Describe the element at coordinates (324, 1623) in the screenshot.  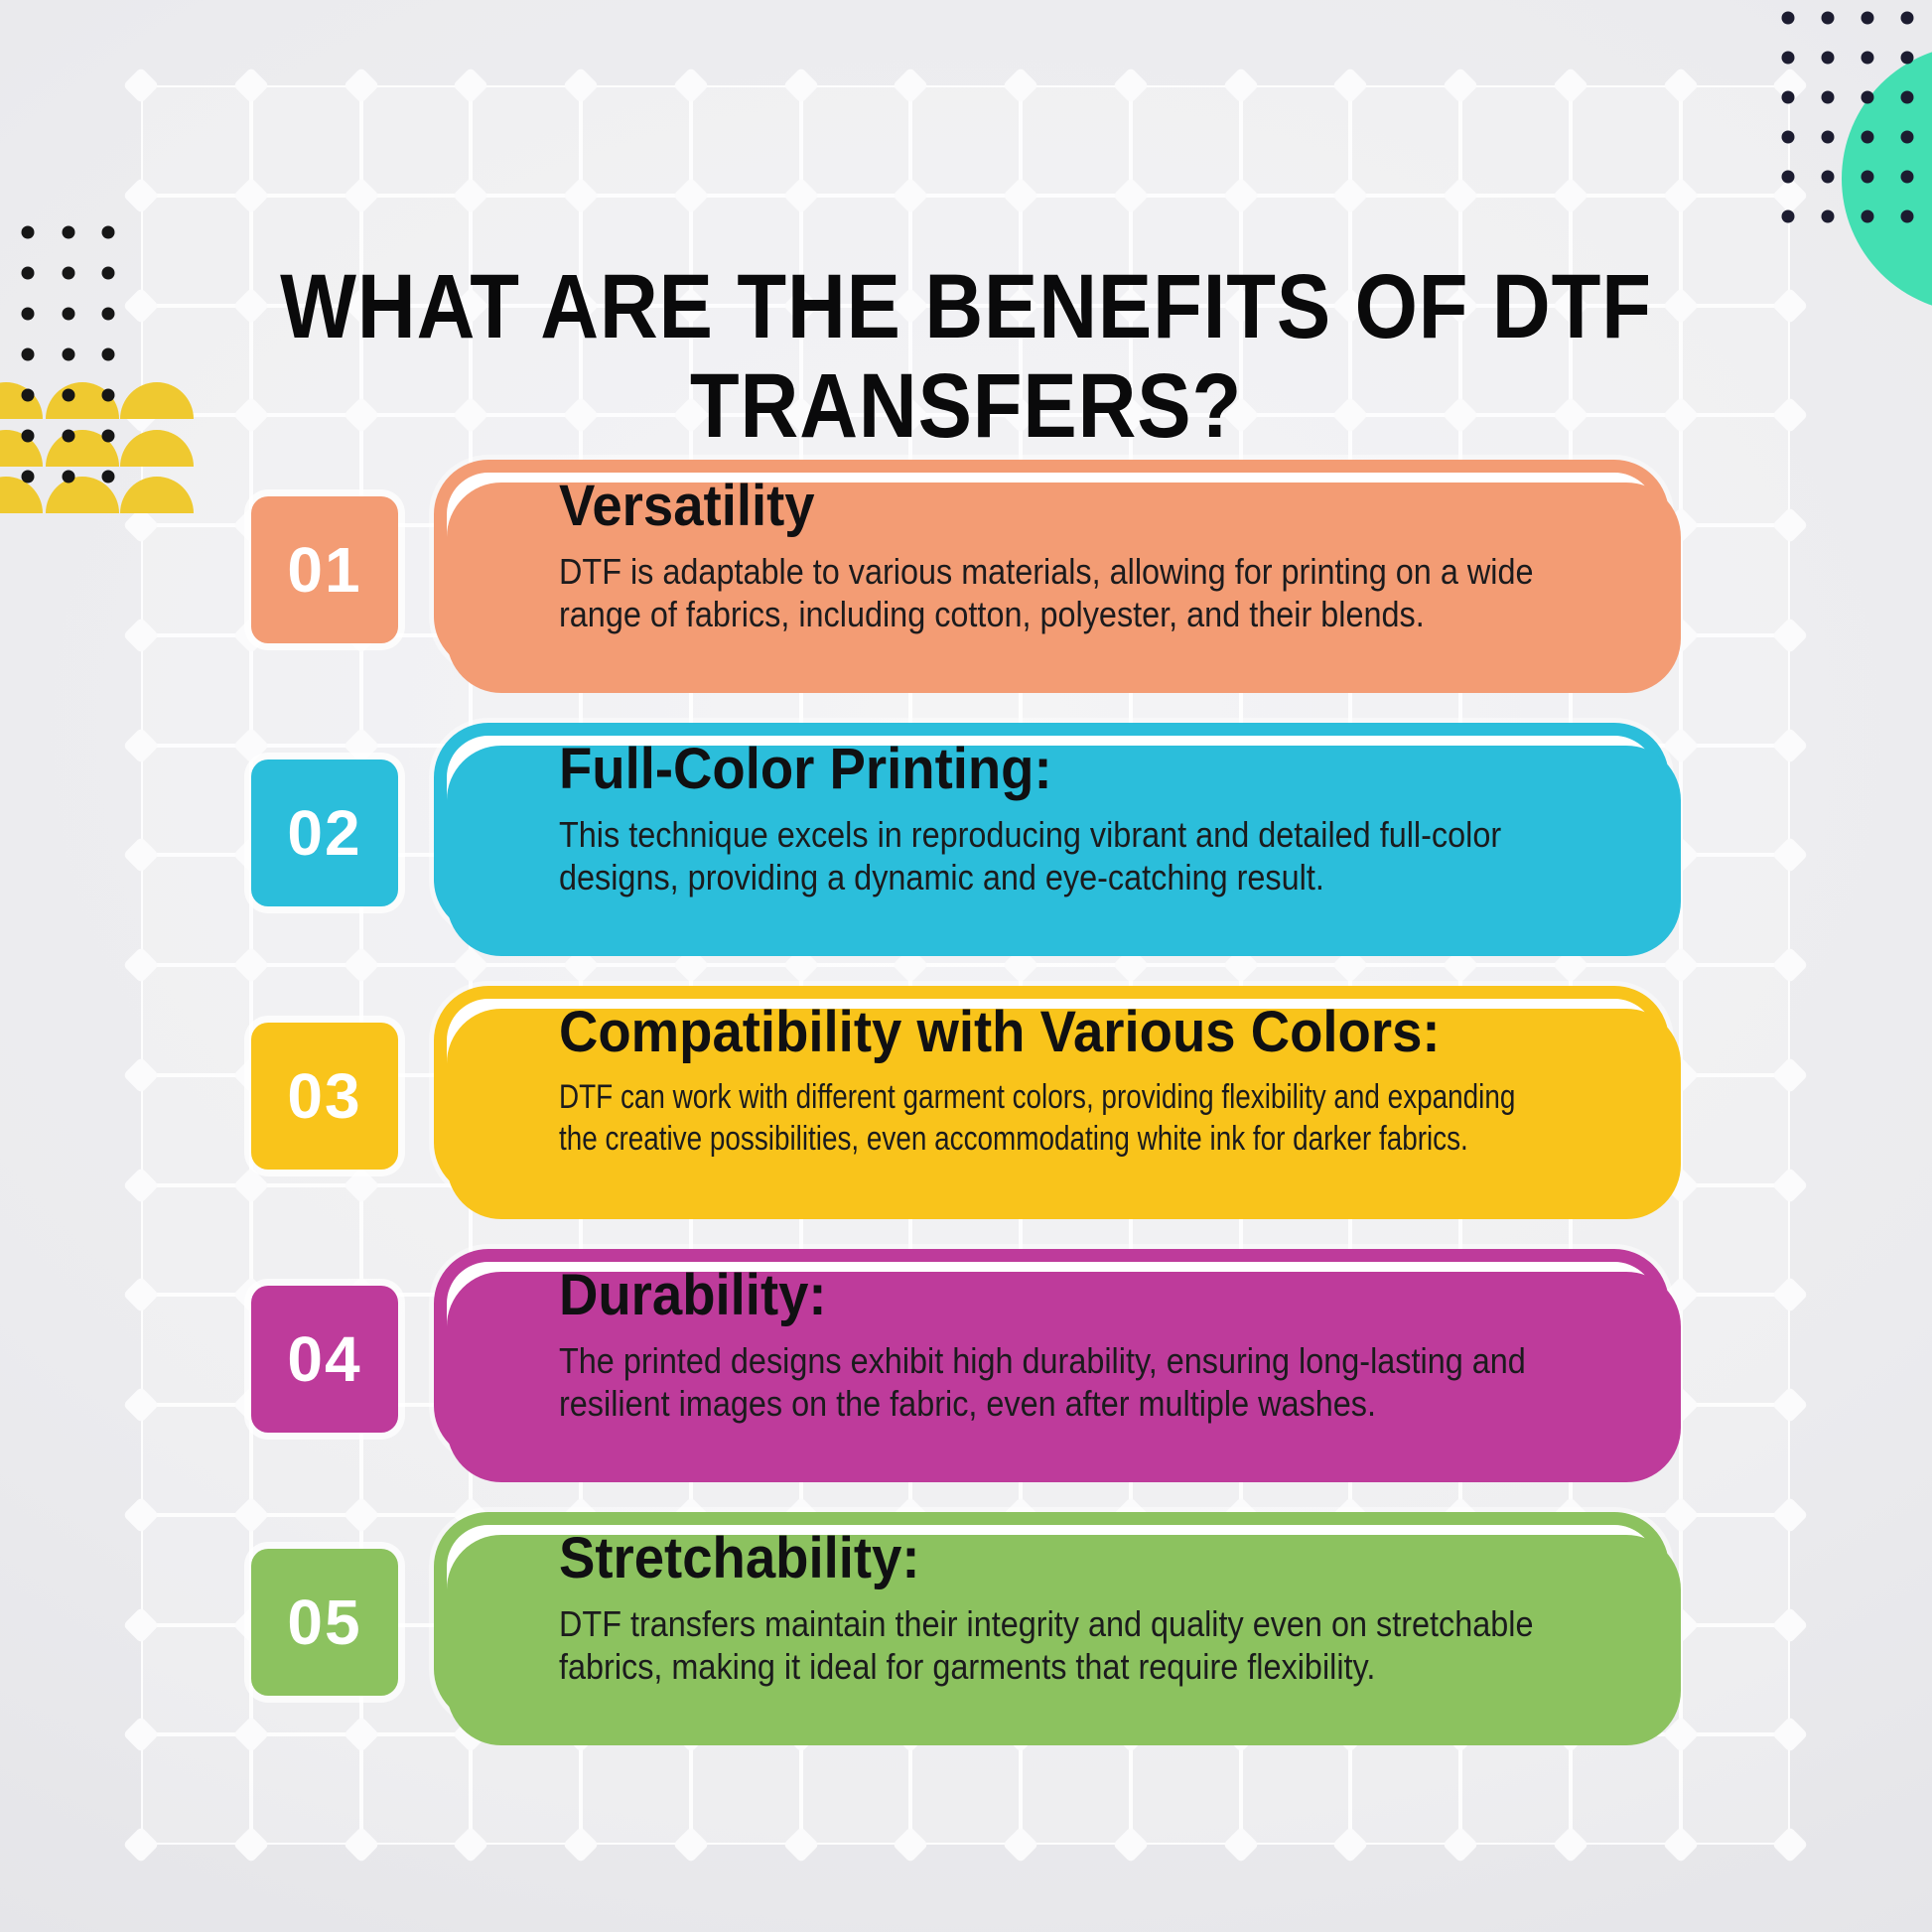
I see `benefit-number-badge: 05` at that location.